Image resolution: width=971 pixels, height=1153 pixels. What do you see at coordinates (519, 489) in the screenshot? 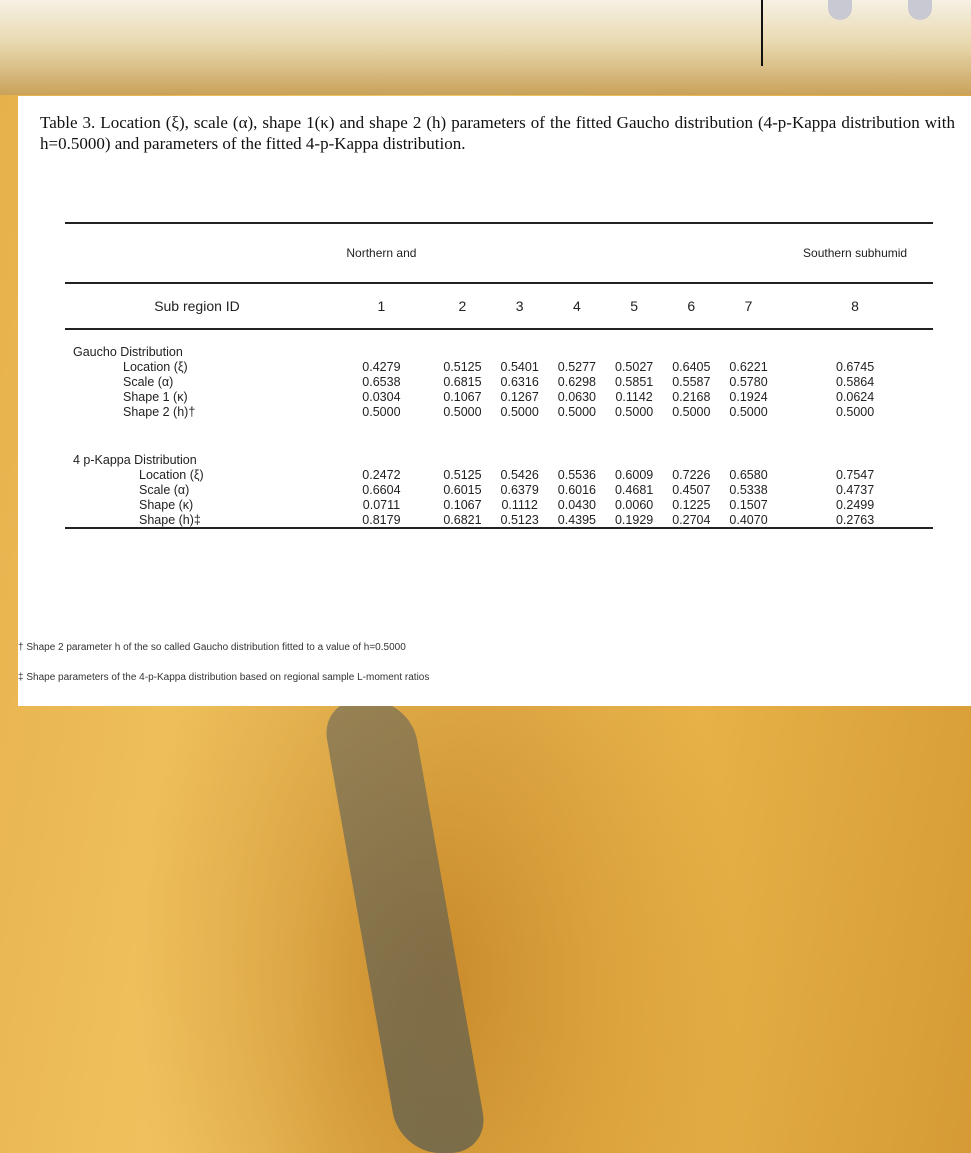
I see `value-cell: 0.6379` at bounding box center [519, 489].